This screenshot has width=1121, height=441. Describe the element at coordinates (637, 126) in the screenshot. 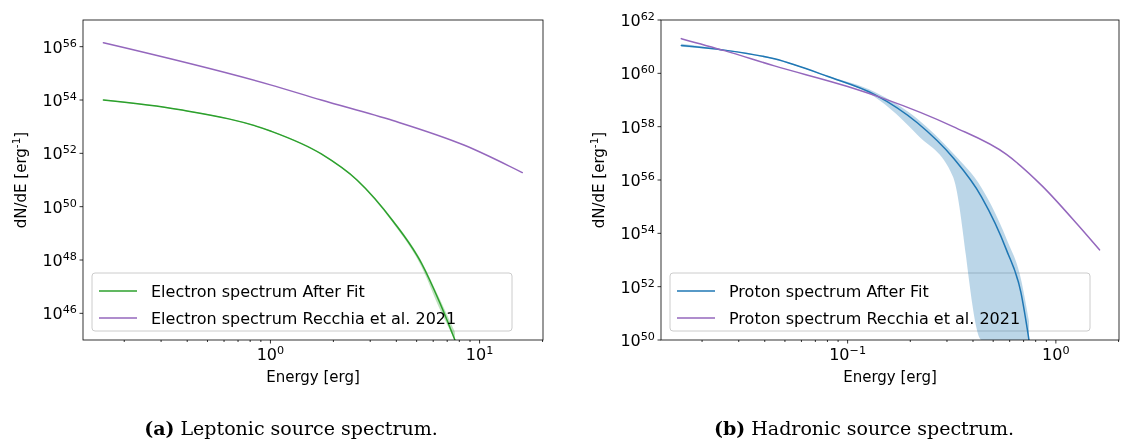

I see `y-tick-label: 10$^{58}$` at that location.